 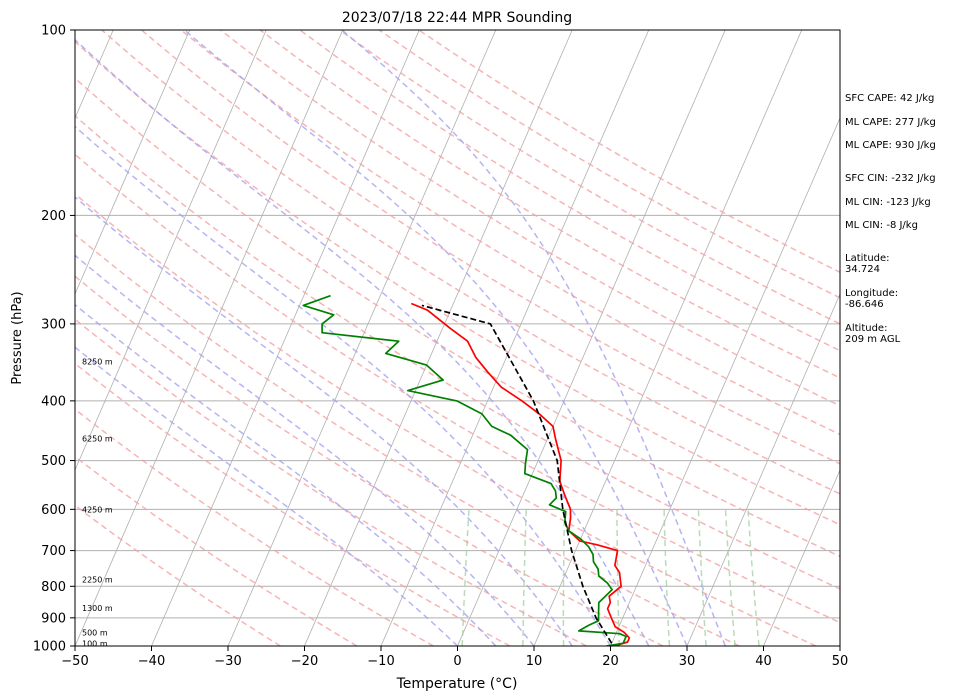 I want to click on x-tick-label: −50, so click(x=74, y=661).